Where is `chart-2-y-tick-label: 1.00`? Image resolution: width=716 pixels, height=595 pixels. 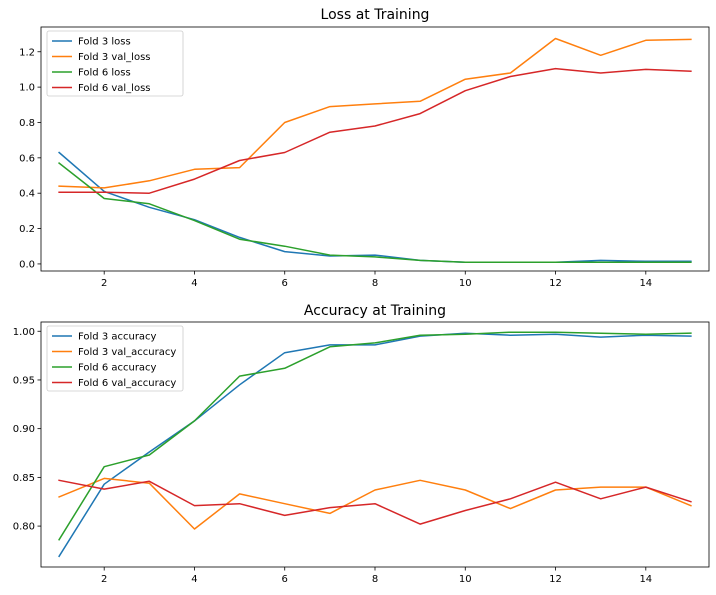
chart-2-y-tick-label: 1.00 is located at coordinates (24, 332).